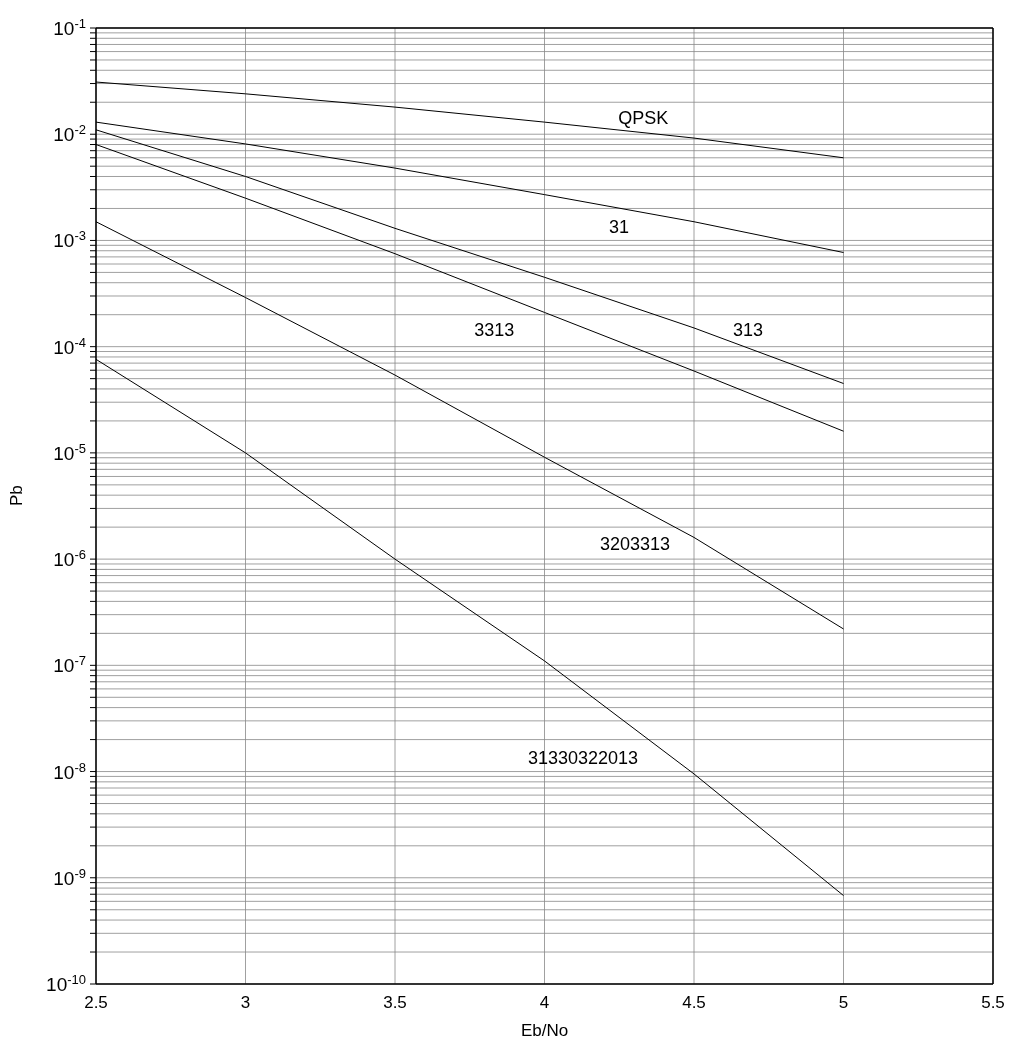 This screenshot has height=1057, width=1011. I want to click on y-tick-label: 10$^{-8}$, so click(69, 771).